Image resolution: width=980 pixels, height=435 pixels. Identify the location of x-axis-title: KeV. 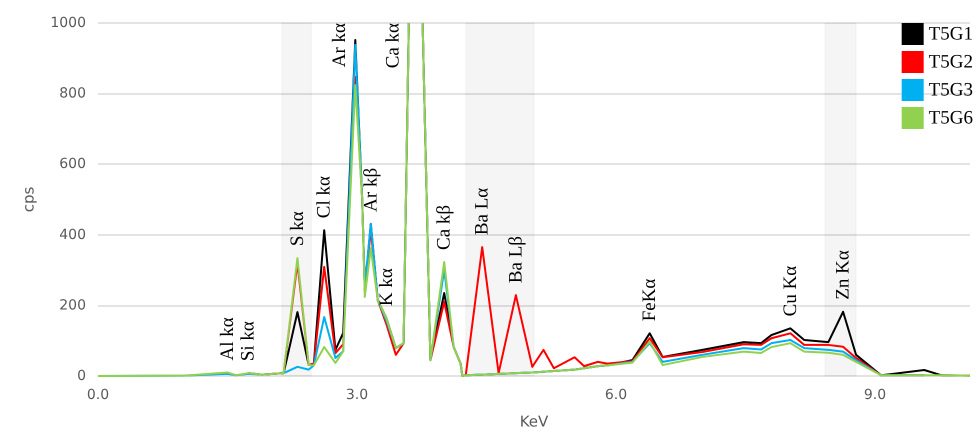
(535, 421).